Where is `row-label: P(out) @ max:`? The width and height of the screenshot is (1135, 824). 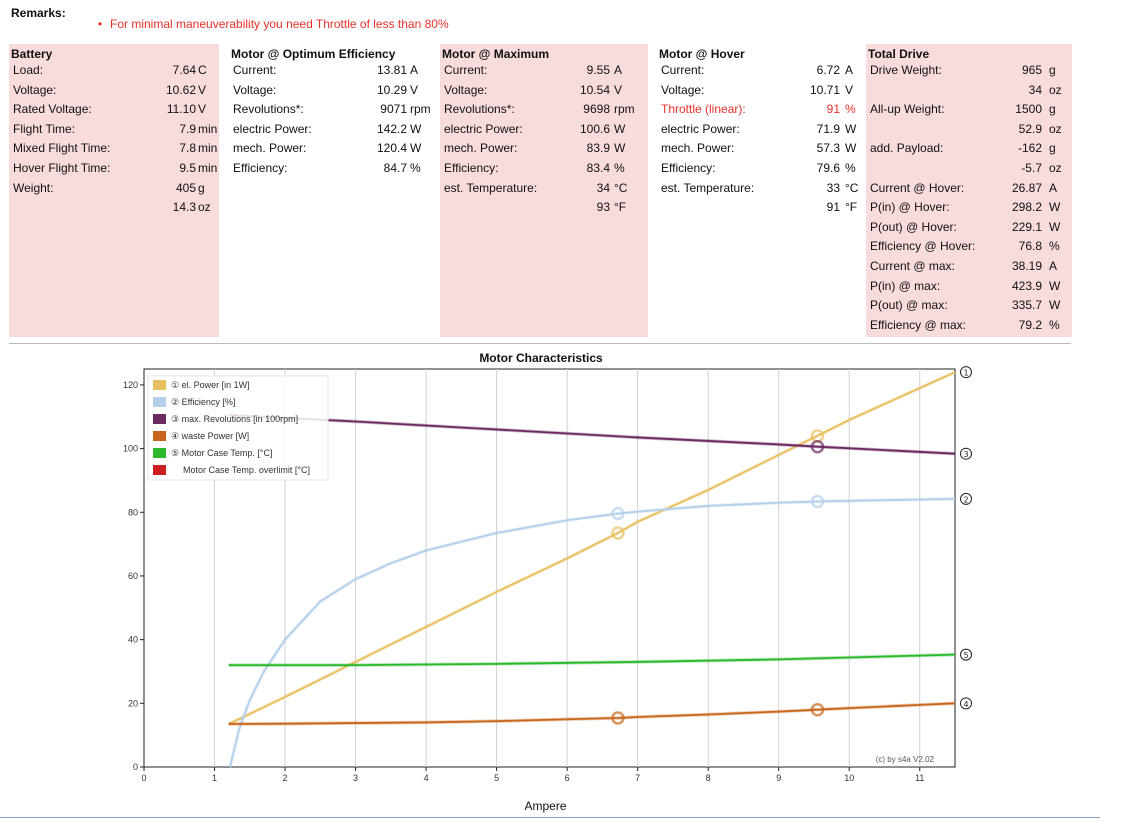
row-label: P(out) @ max: is located at coordinates (909, 305).